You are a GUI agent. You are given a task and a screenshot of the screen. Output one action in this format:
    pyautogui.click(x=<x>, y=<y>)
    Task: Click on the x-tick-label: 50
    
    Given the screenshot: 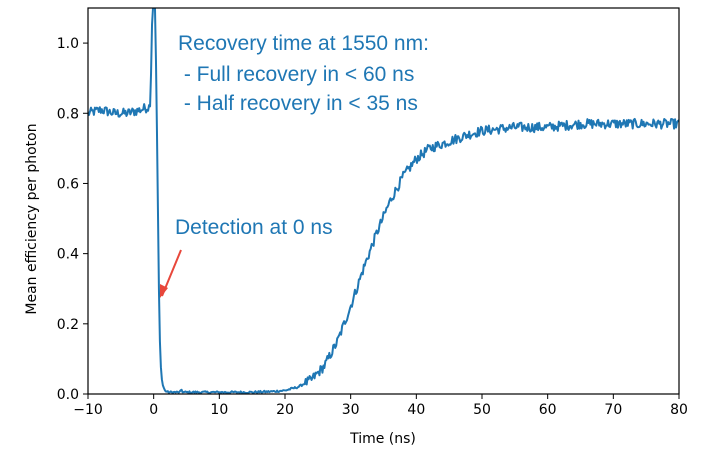 What is the action you would take?
    pyautogui.click(x=482, y=410)
    